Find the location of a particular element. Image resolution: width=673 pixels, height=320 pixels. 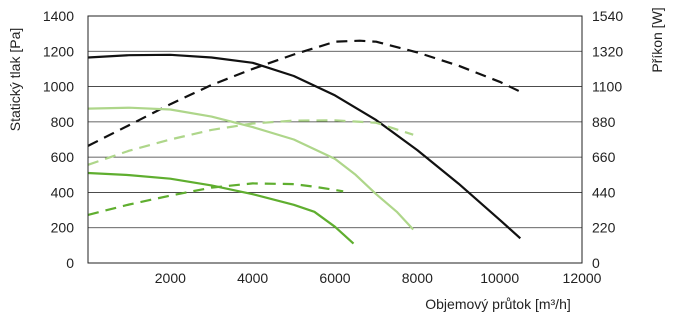

y2-tick-label: 1320 is located at coordinates (607, 51).